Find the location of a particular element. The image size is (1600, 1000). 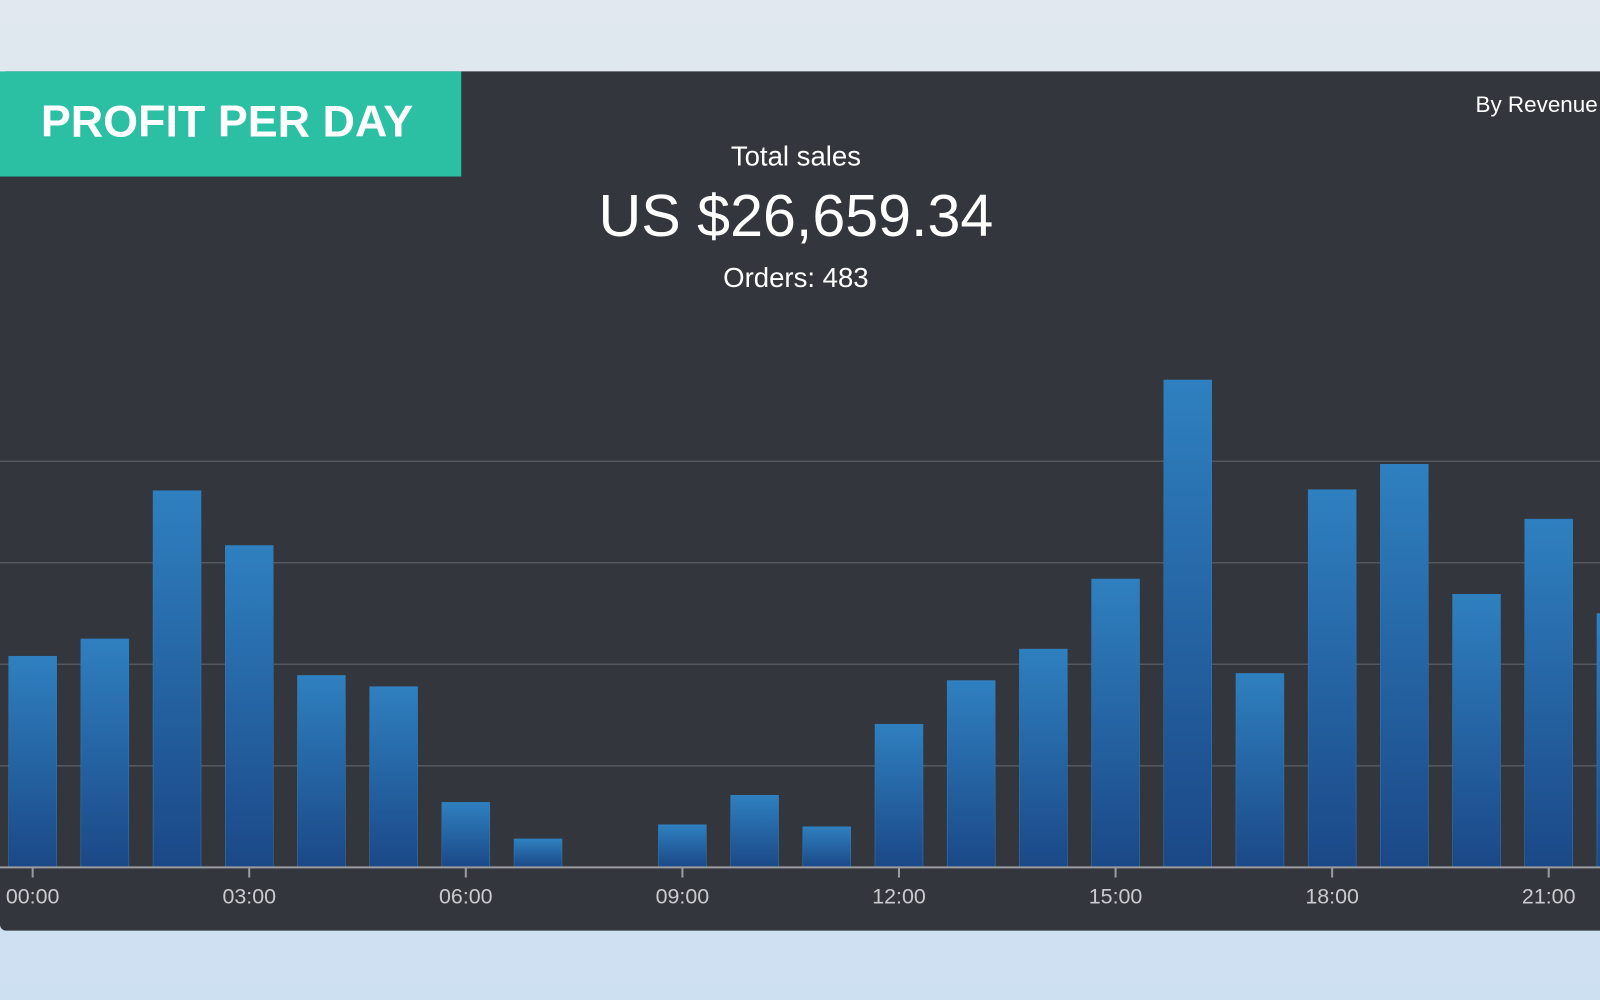

summary-label: Total sales is located at coordinates (796, 155).